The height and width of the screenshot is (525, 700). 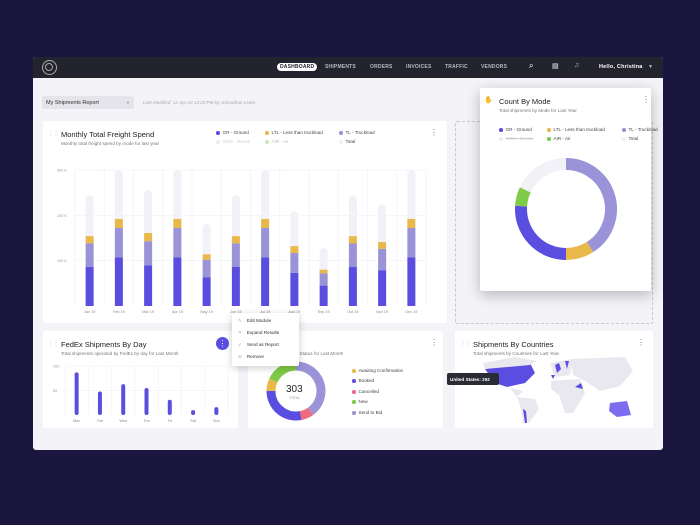 What do you see at coordinates (381, 67) in the screenshot?
I see `nav-orders: ORDERS` at bounding box center [381, 67].